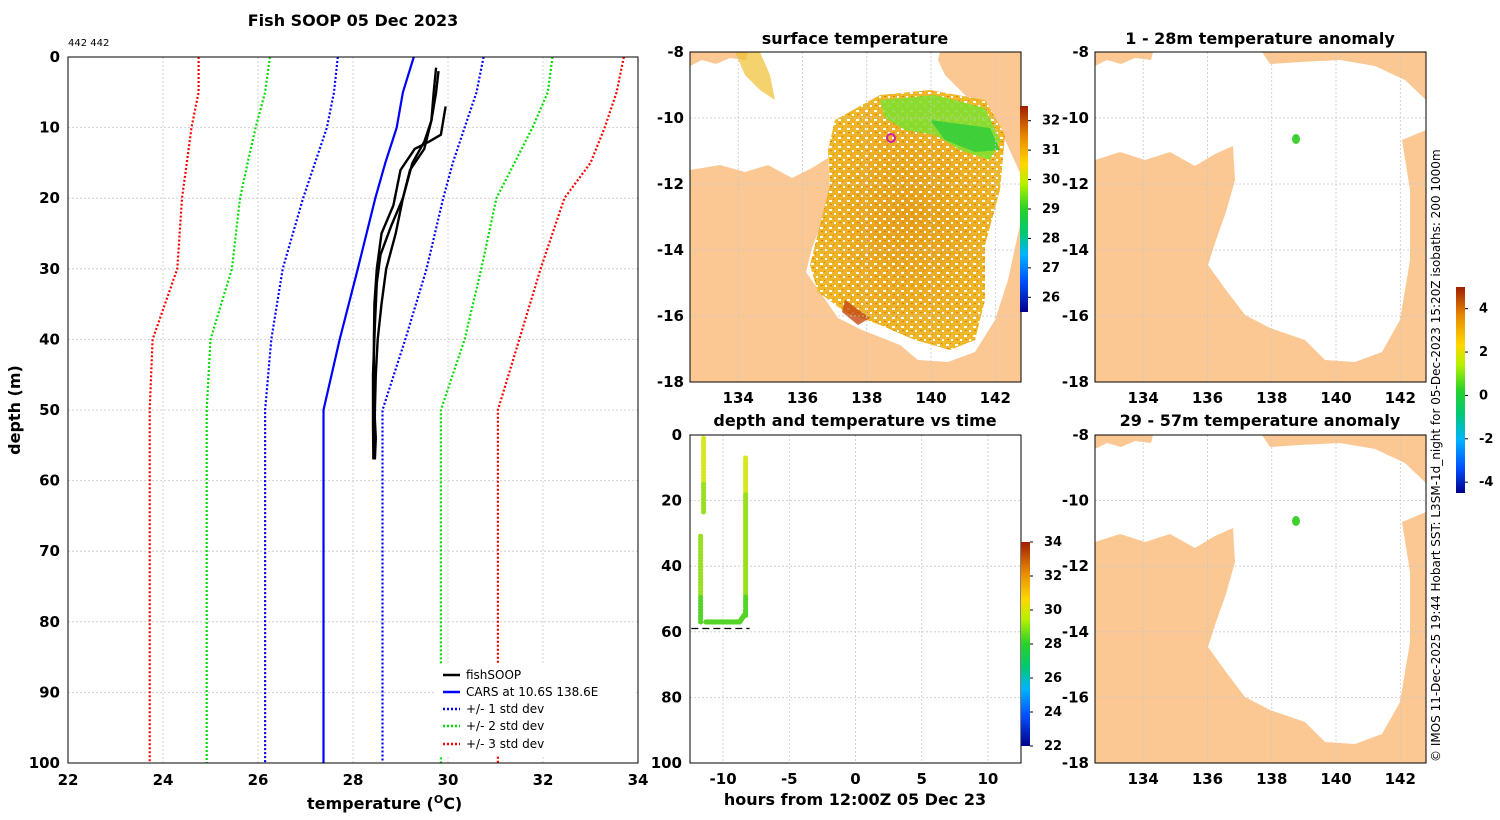 This screenshot has width=1500, height=820. I want to click on anomaly-top-point, so click(1296, 139).